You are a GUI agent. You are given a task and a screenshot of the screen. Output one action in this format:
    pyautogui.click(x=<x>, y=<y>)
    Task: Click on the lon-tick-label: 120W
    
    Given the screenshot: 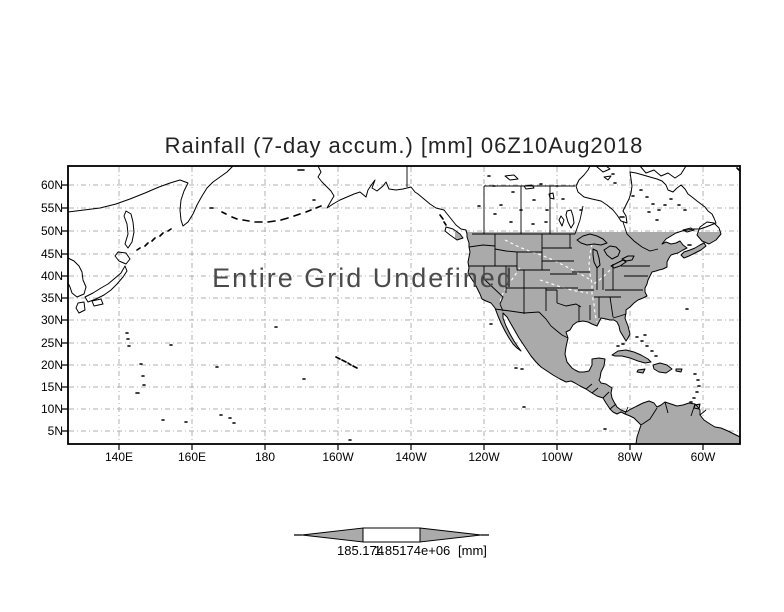 What is the action you would take?
    pyautogui.click(x=484, y=457)
    